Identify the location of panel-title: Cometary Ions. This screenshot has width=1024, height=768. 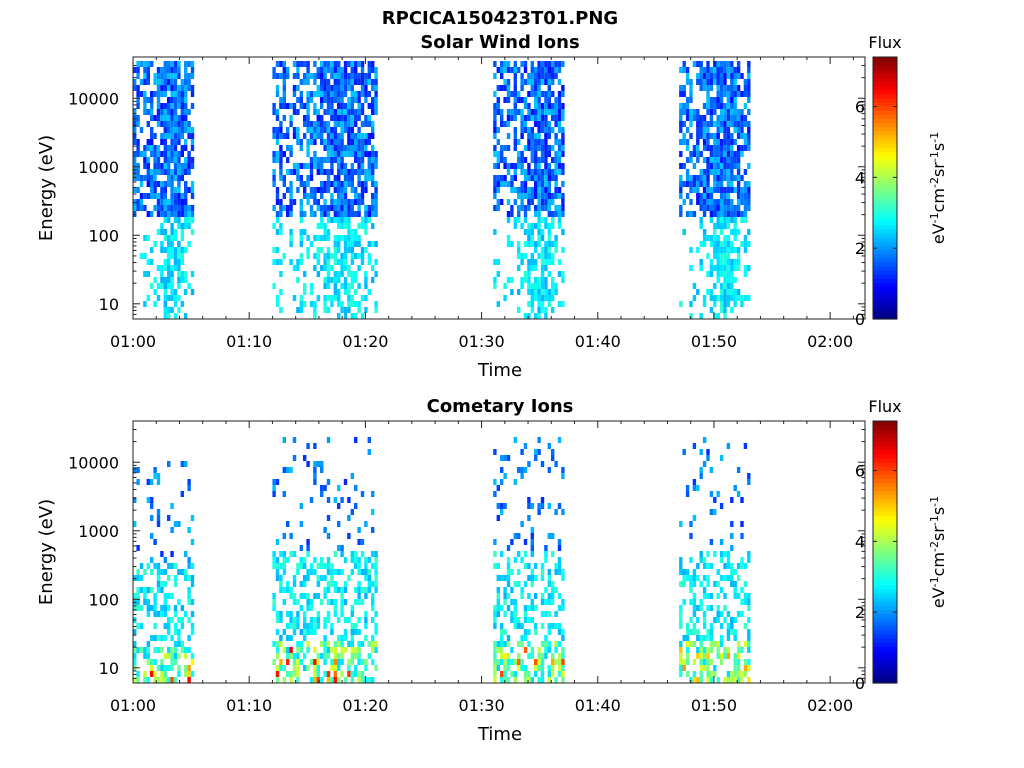
(500, 406).